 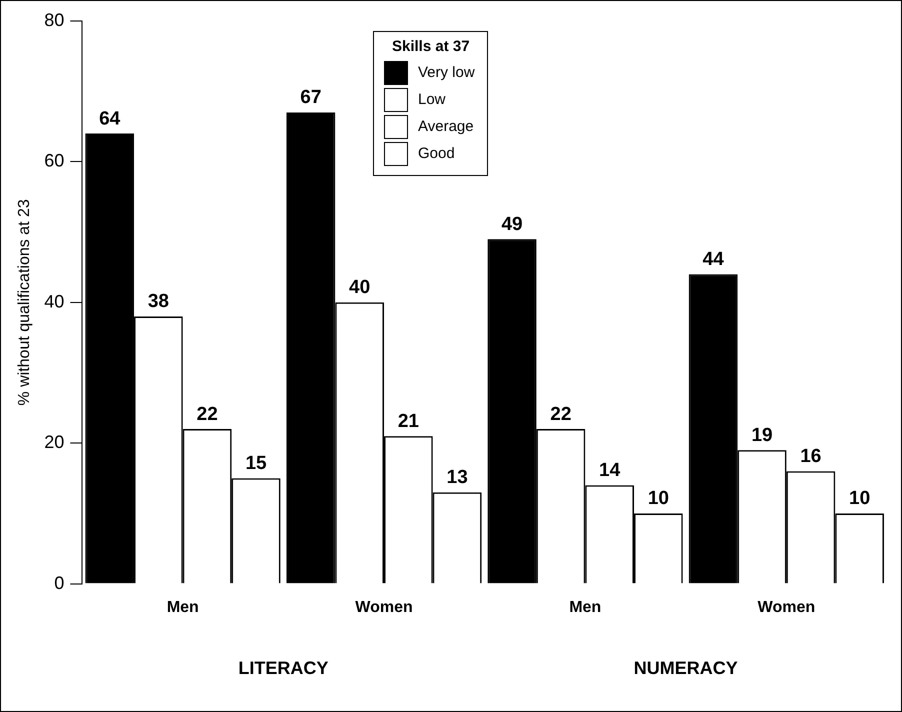 What do you see at coordinates (686, 668) in the screenshot?
I see `text: NUMERACY` at bounding box center [686, 668].